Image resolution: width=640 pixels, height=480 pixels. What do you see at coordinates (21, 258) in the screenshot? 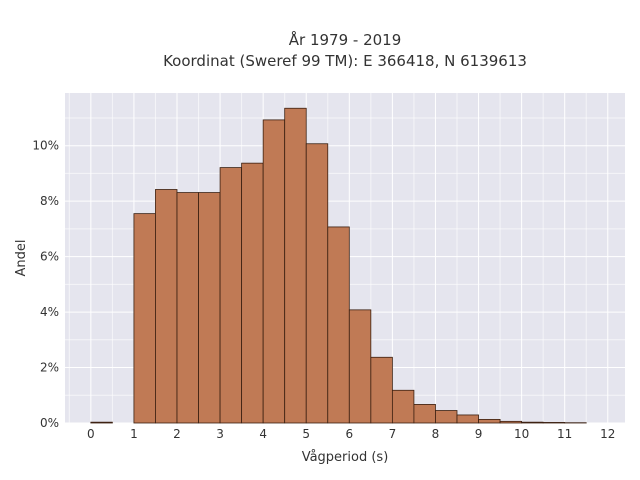
I see `y-axis-label: Andel` at bounding box center [21, 258].